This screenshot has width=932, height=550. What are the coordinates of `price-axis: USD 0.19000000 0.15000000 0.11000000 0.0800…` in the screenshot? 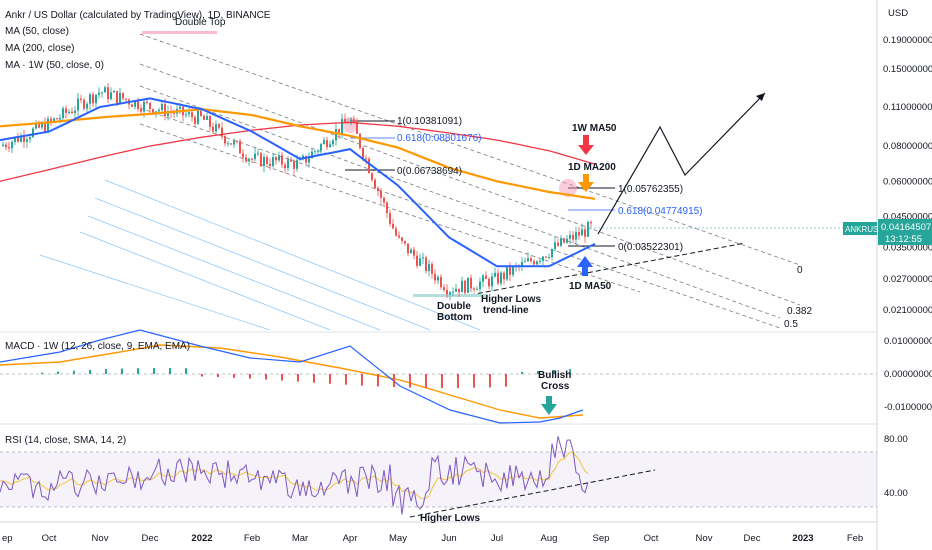 It's located at (907, 162).